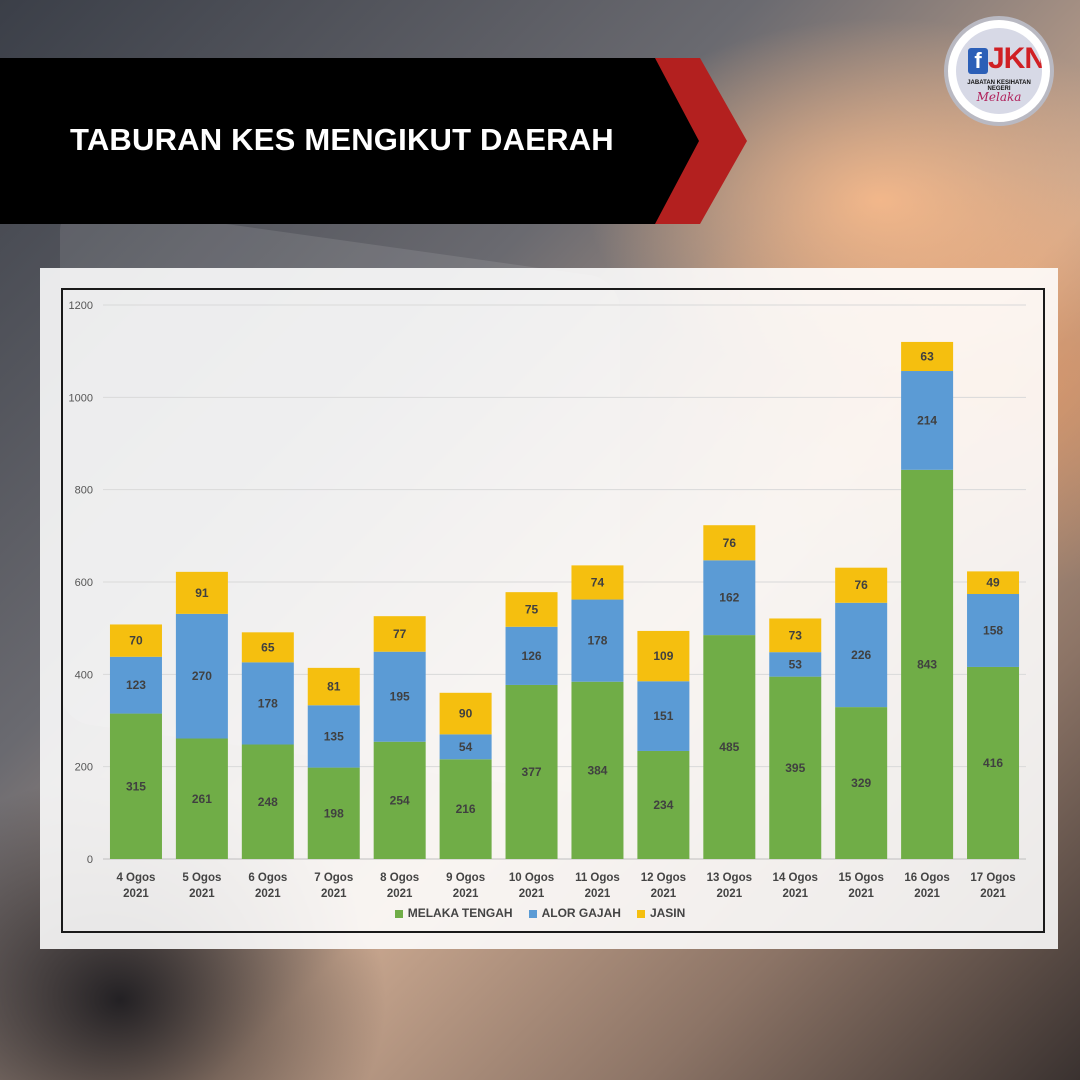  I want to click on data-label: 395, so click(795, 768).